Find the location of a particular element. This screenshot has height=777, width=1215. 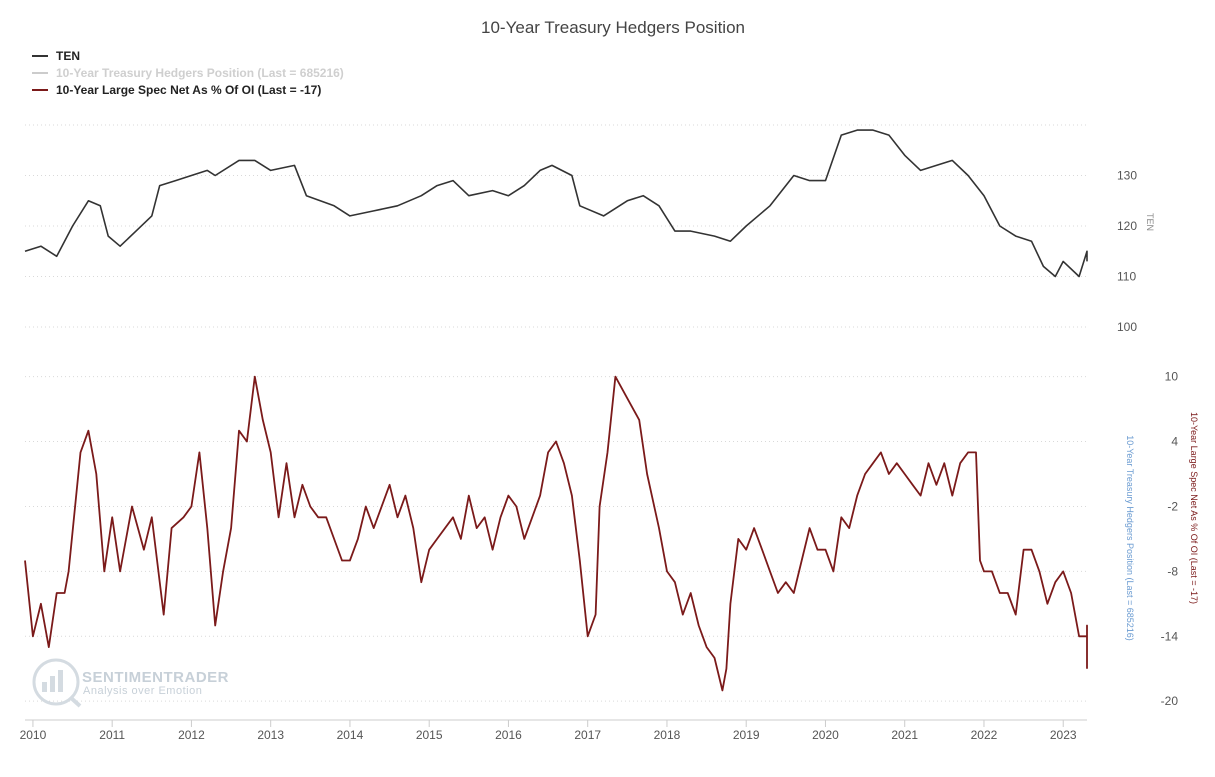

watermark-title: SENTIMENTRADER is located at coordinates (155, 677).